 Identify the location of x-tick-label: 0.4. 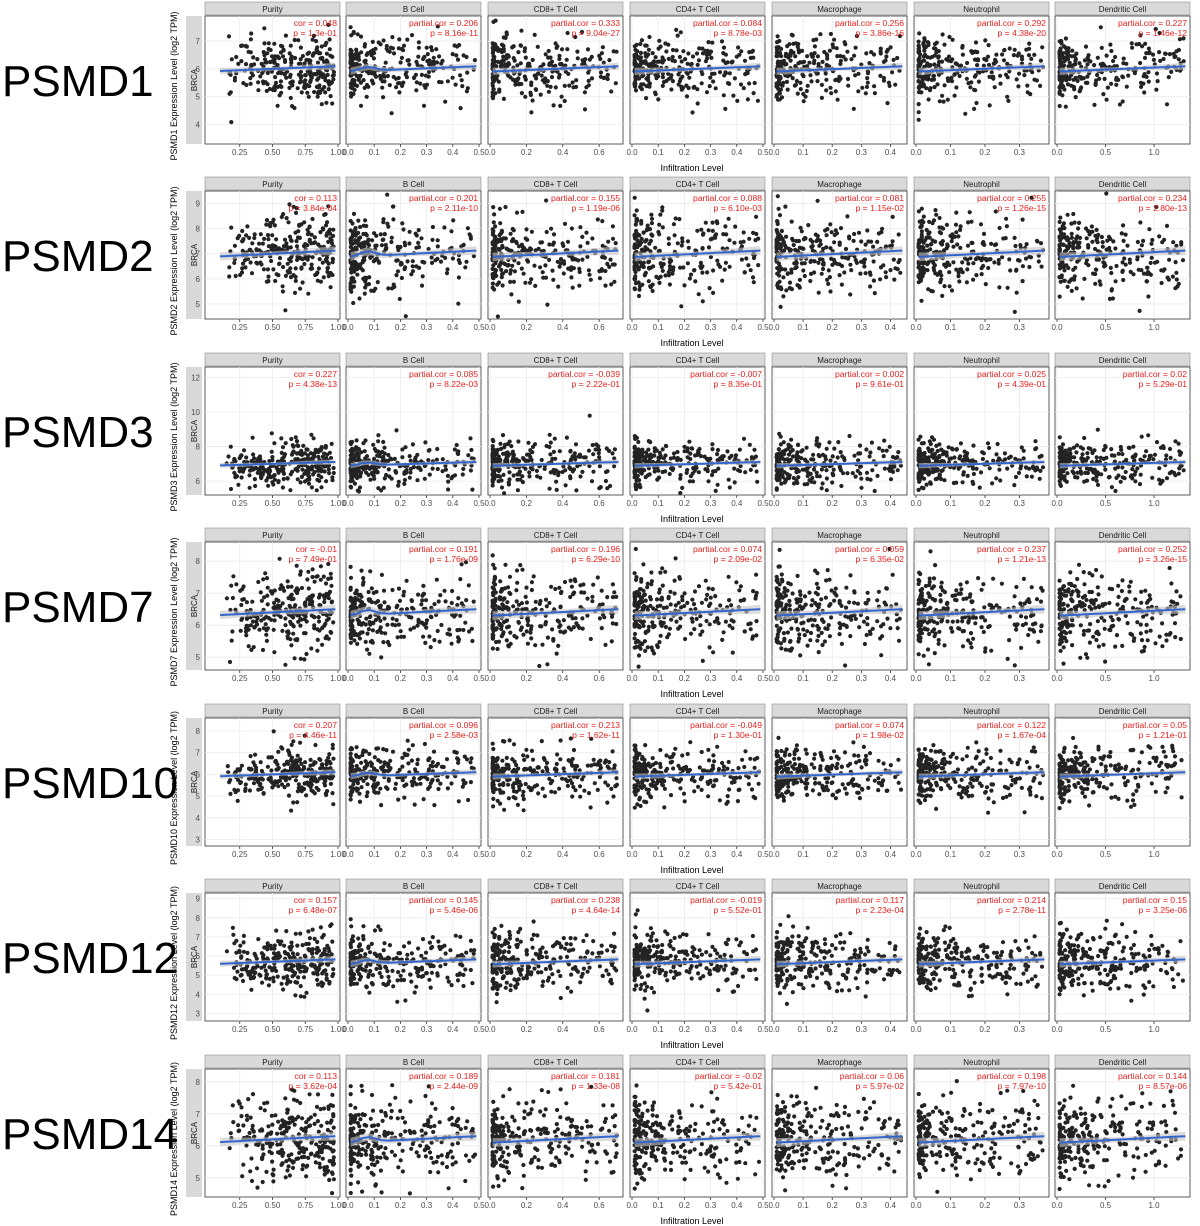
(737, 327).